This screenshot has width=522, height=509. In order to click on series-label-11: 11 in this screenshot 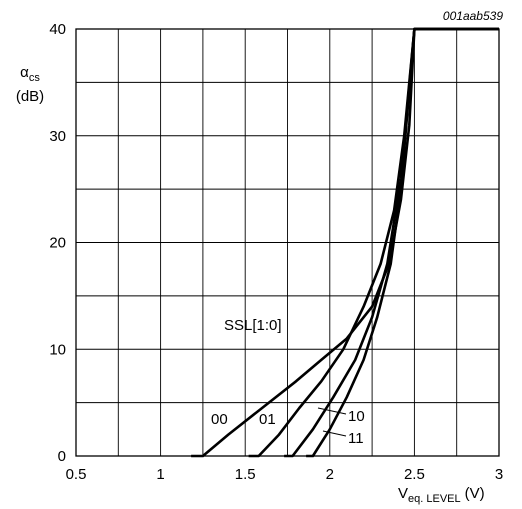, I will do `click(356, 438)`.